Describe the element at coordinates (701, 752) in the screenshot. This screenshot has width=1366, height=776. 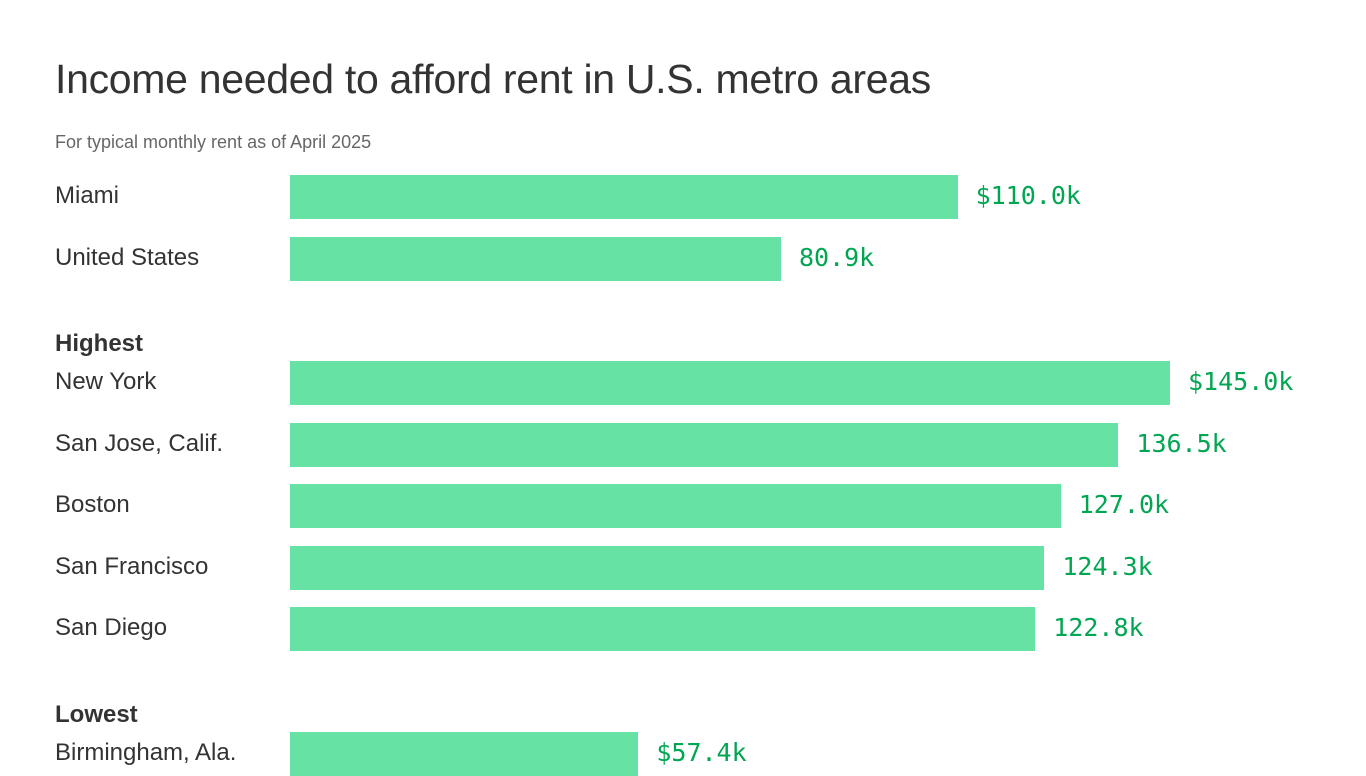
I see `value-label: $57.4k` at that location.